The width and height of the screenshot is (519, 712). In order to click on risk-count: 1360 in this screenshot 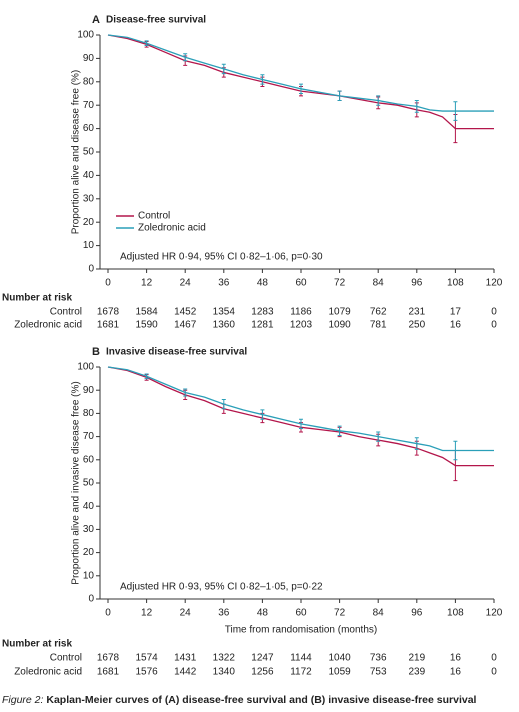, I will do `click(224, 325)`.